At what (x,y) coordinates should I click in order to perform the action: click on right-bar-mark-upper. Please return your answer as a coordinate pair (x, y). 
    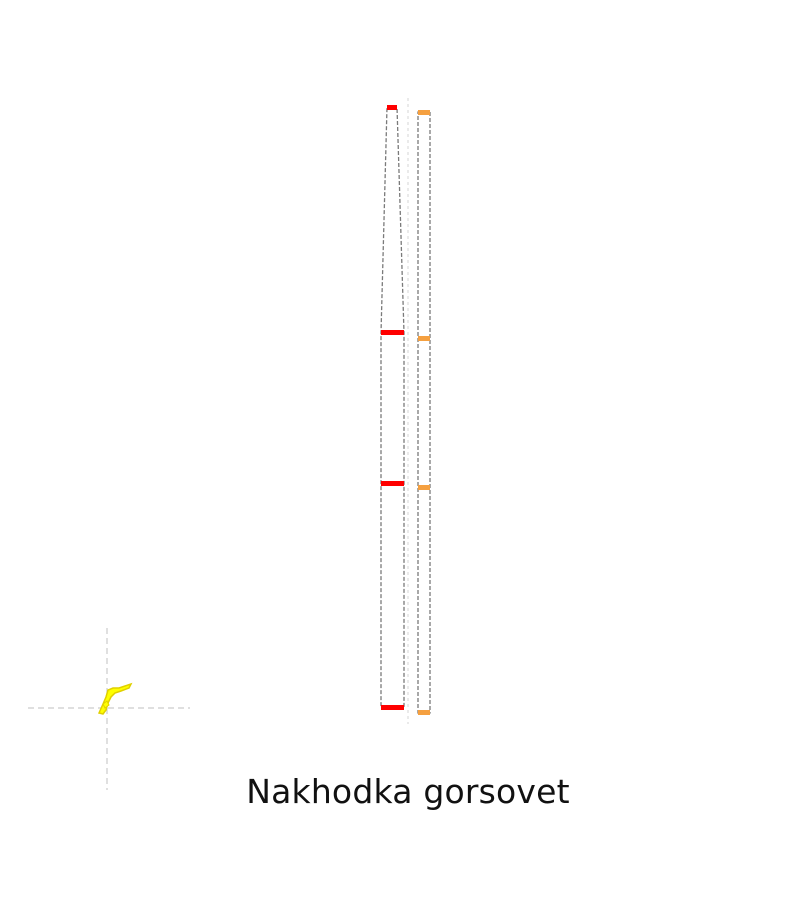
    Looking at the image, I should click on (424, 338).